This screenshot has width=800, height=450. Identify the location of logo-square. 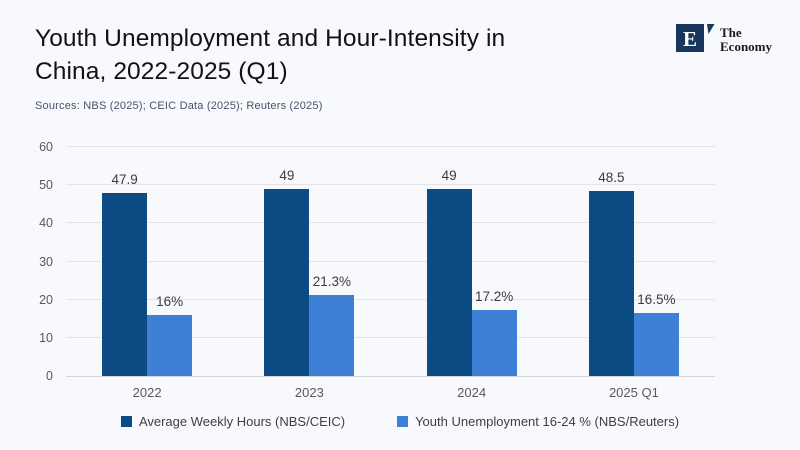
(690, 38).